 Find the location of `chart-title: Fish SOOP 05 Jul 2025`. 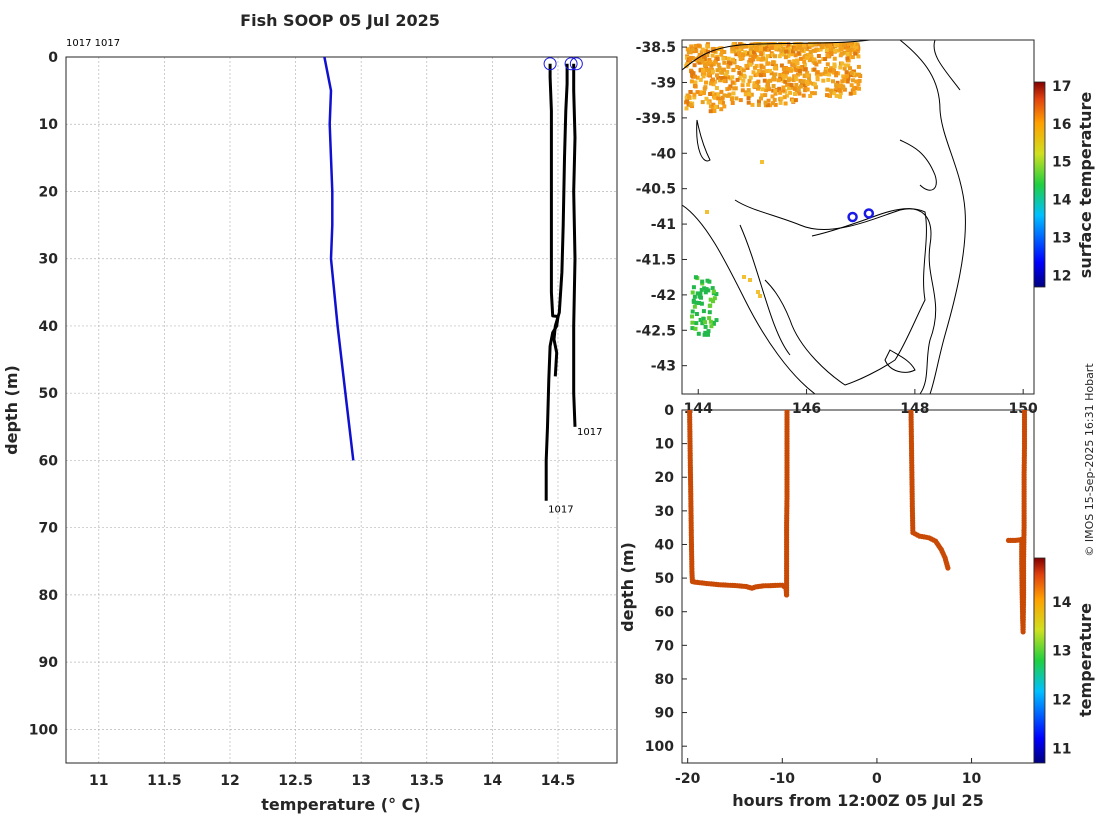

chart-title: Fish SOOP 05 Jul 2025 is located at coordinates (340, 20).